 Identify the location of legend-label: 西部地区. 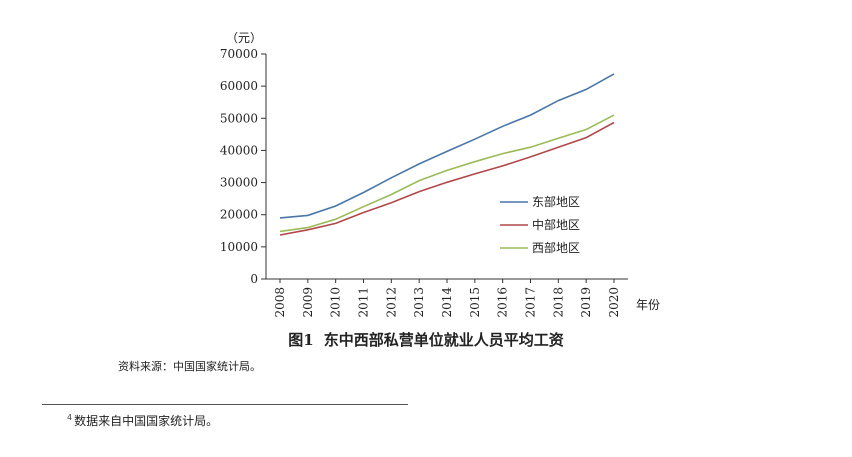
(556, 247).